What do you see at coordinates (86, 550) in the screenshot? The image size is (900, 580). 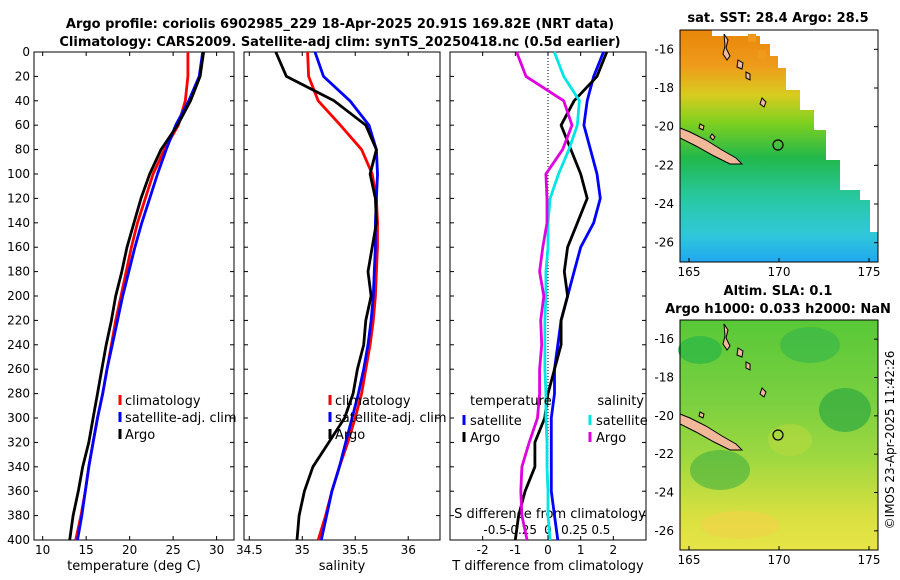 I see `x-tick-label: 15` at bounding box center [86, 550].